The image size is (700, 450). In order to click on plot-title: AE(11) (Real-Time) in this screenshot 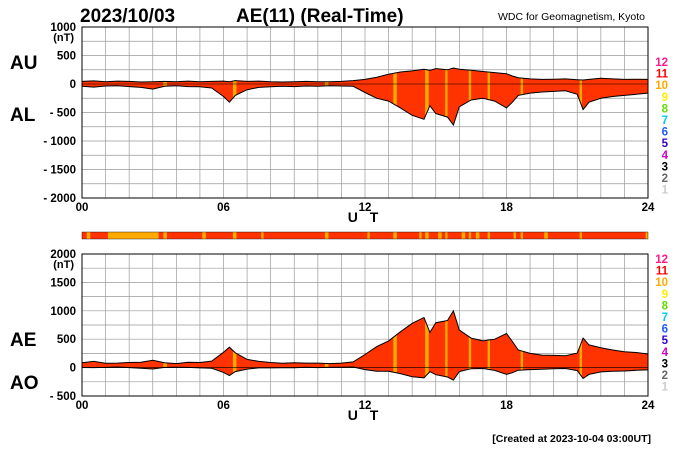, I will do `click(320, 16)`.